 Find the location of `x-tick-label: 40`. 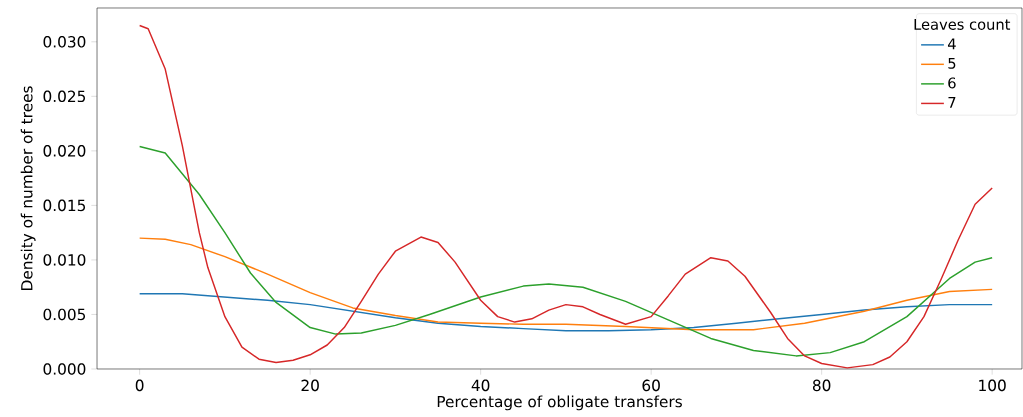

x-tick-label: 40 is located at coordinates (480, 385).